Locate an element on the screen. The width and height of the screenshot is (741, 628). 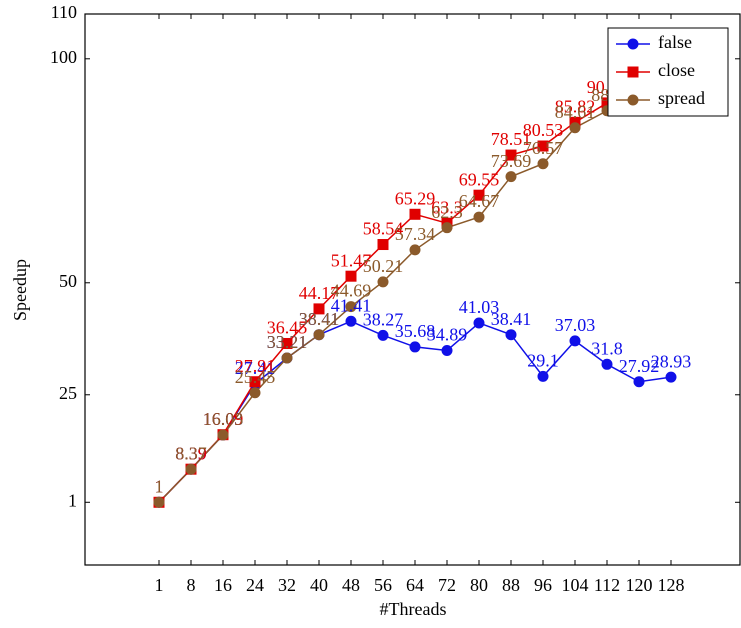
data-label: 33.21 is located at coordinates (287, 342).